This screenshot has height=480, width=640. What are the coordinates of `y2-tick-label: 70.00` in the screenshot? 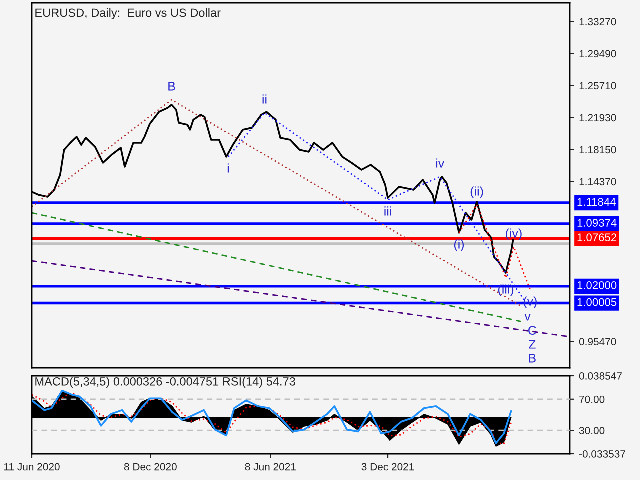 It's located at (592, 400).